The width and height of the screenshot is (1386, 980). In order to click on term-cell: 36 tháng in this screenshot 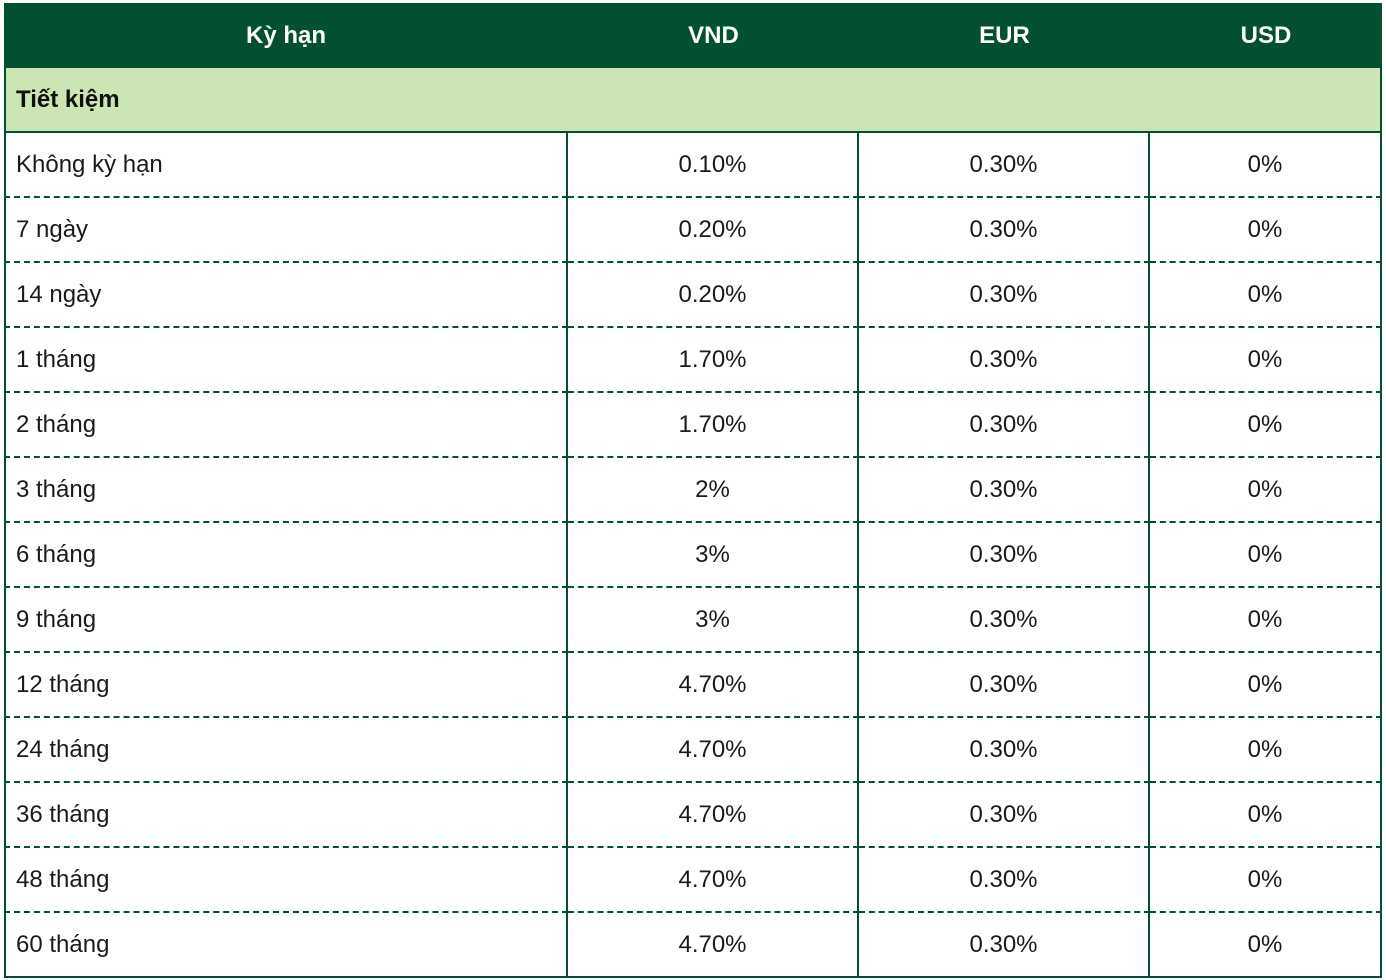, I will do `click(286, 815)`.